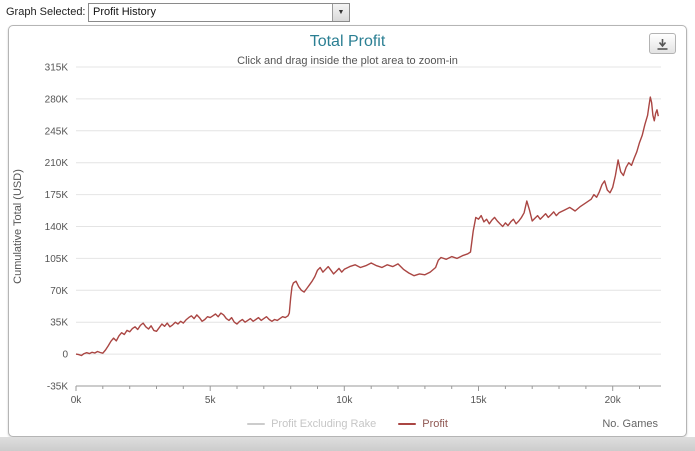  Describe the element at coordinates (59, 291) in the screenshot. I see `y-tick-label: 70K` at that location.